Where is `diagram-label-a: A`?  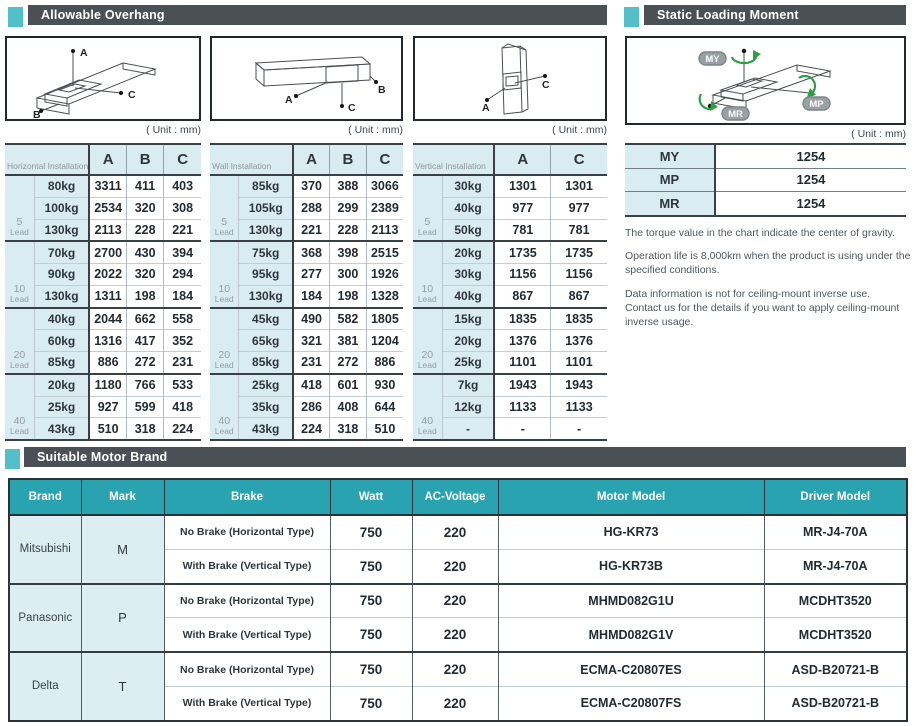 diagram-label-a: A is located at coordinates (486, 108).